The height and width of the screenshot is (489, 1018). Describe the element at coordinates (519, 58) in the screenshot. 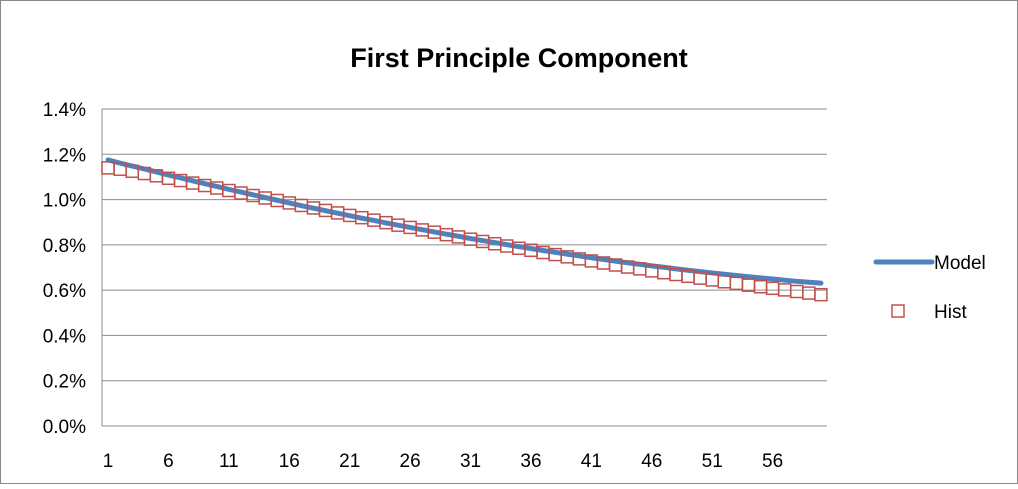

I see `chart-title: First Principle Component` at that location.